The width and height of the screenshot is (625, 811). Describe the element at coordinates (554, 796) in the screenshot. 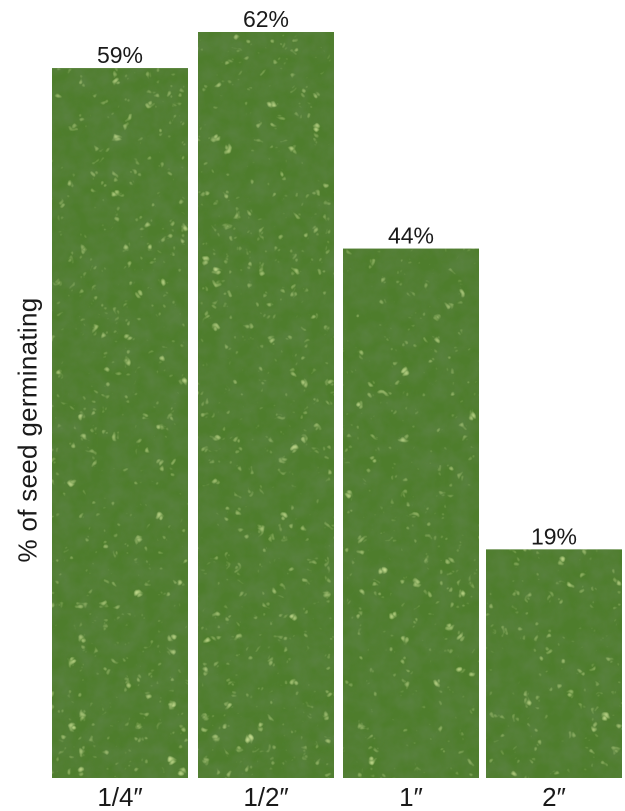

I see `x-tick-label: 2″` at that location.